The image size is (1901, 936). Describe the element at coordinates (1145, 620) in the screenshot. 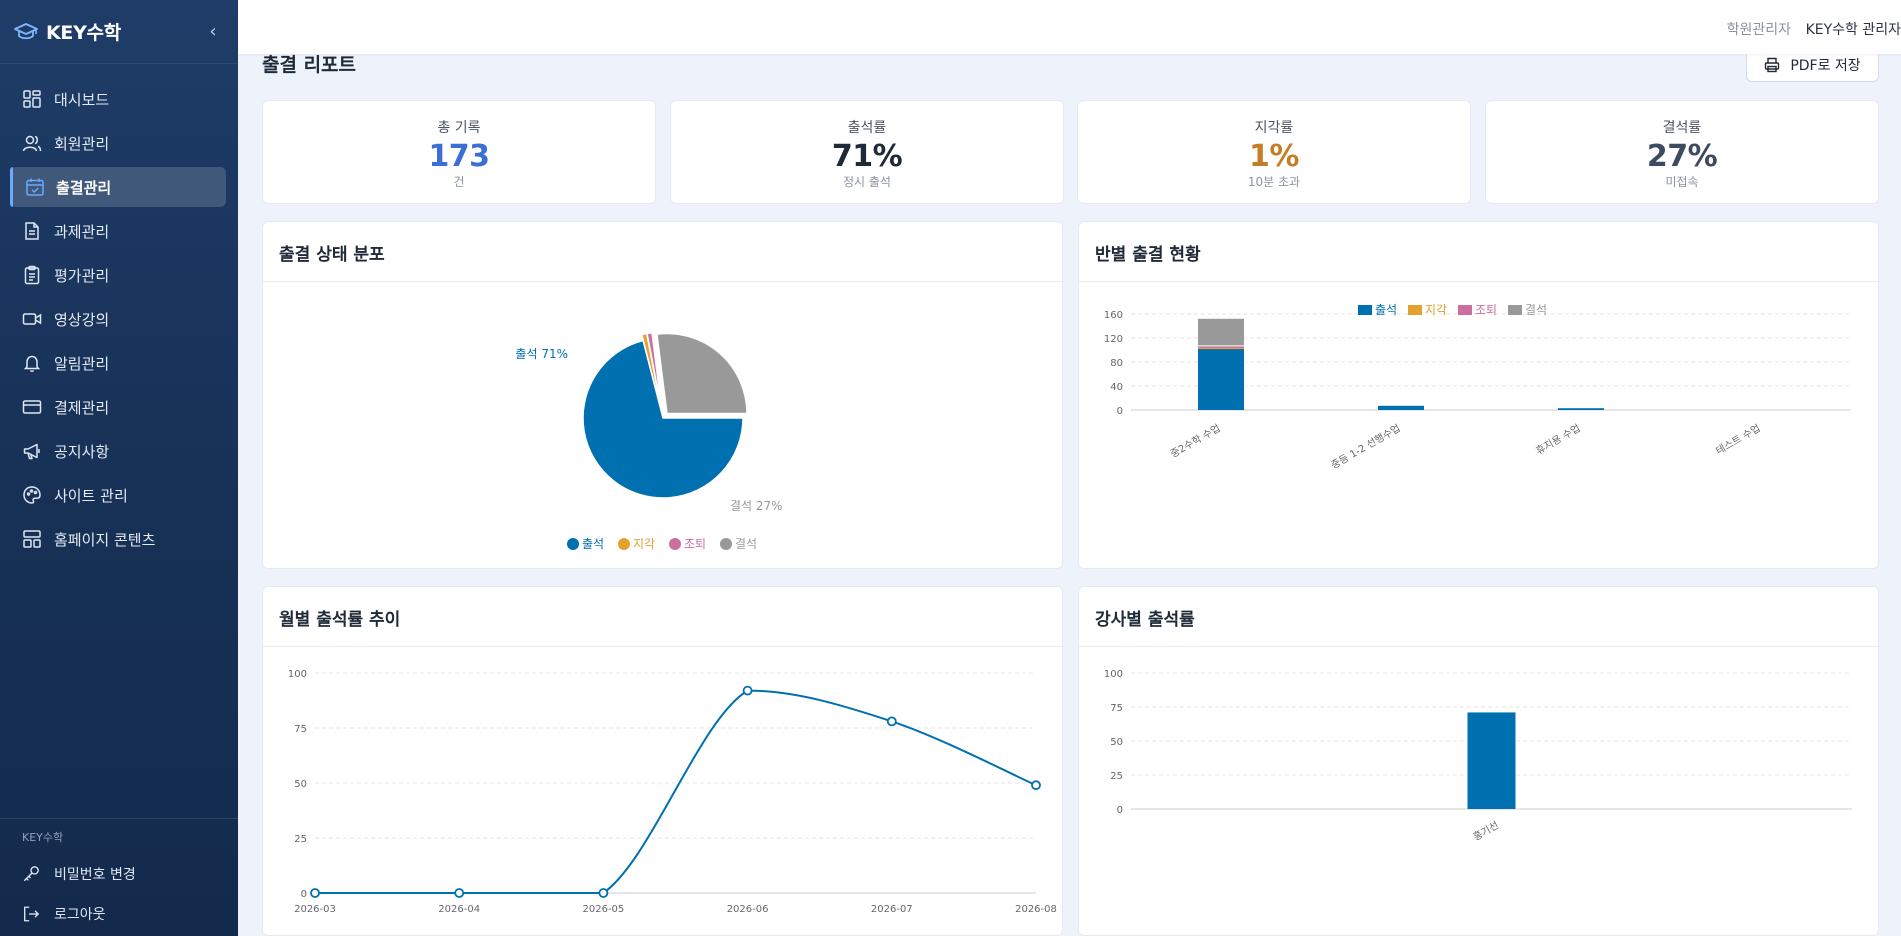

I see `panel-title: 강사별 출석률` at that location.